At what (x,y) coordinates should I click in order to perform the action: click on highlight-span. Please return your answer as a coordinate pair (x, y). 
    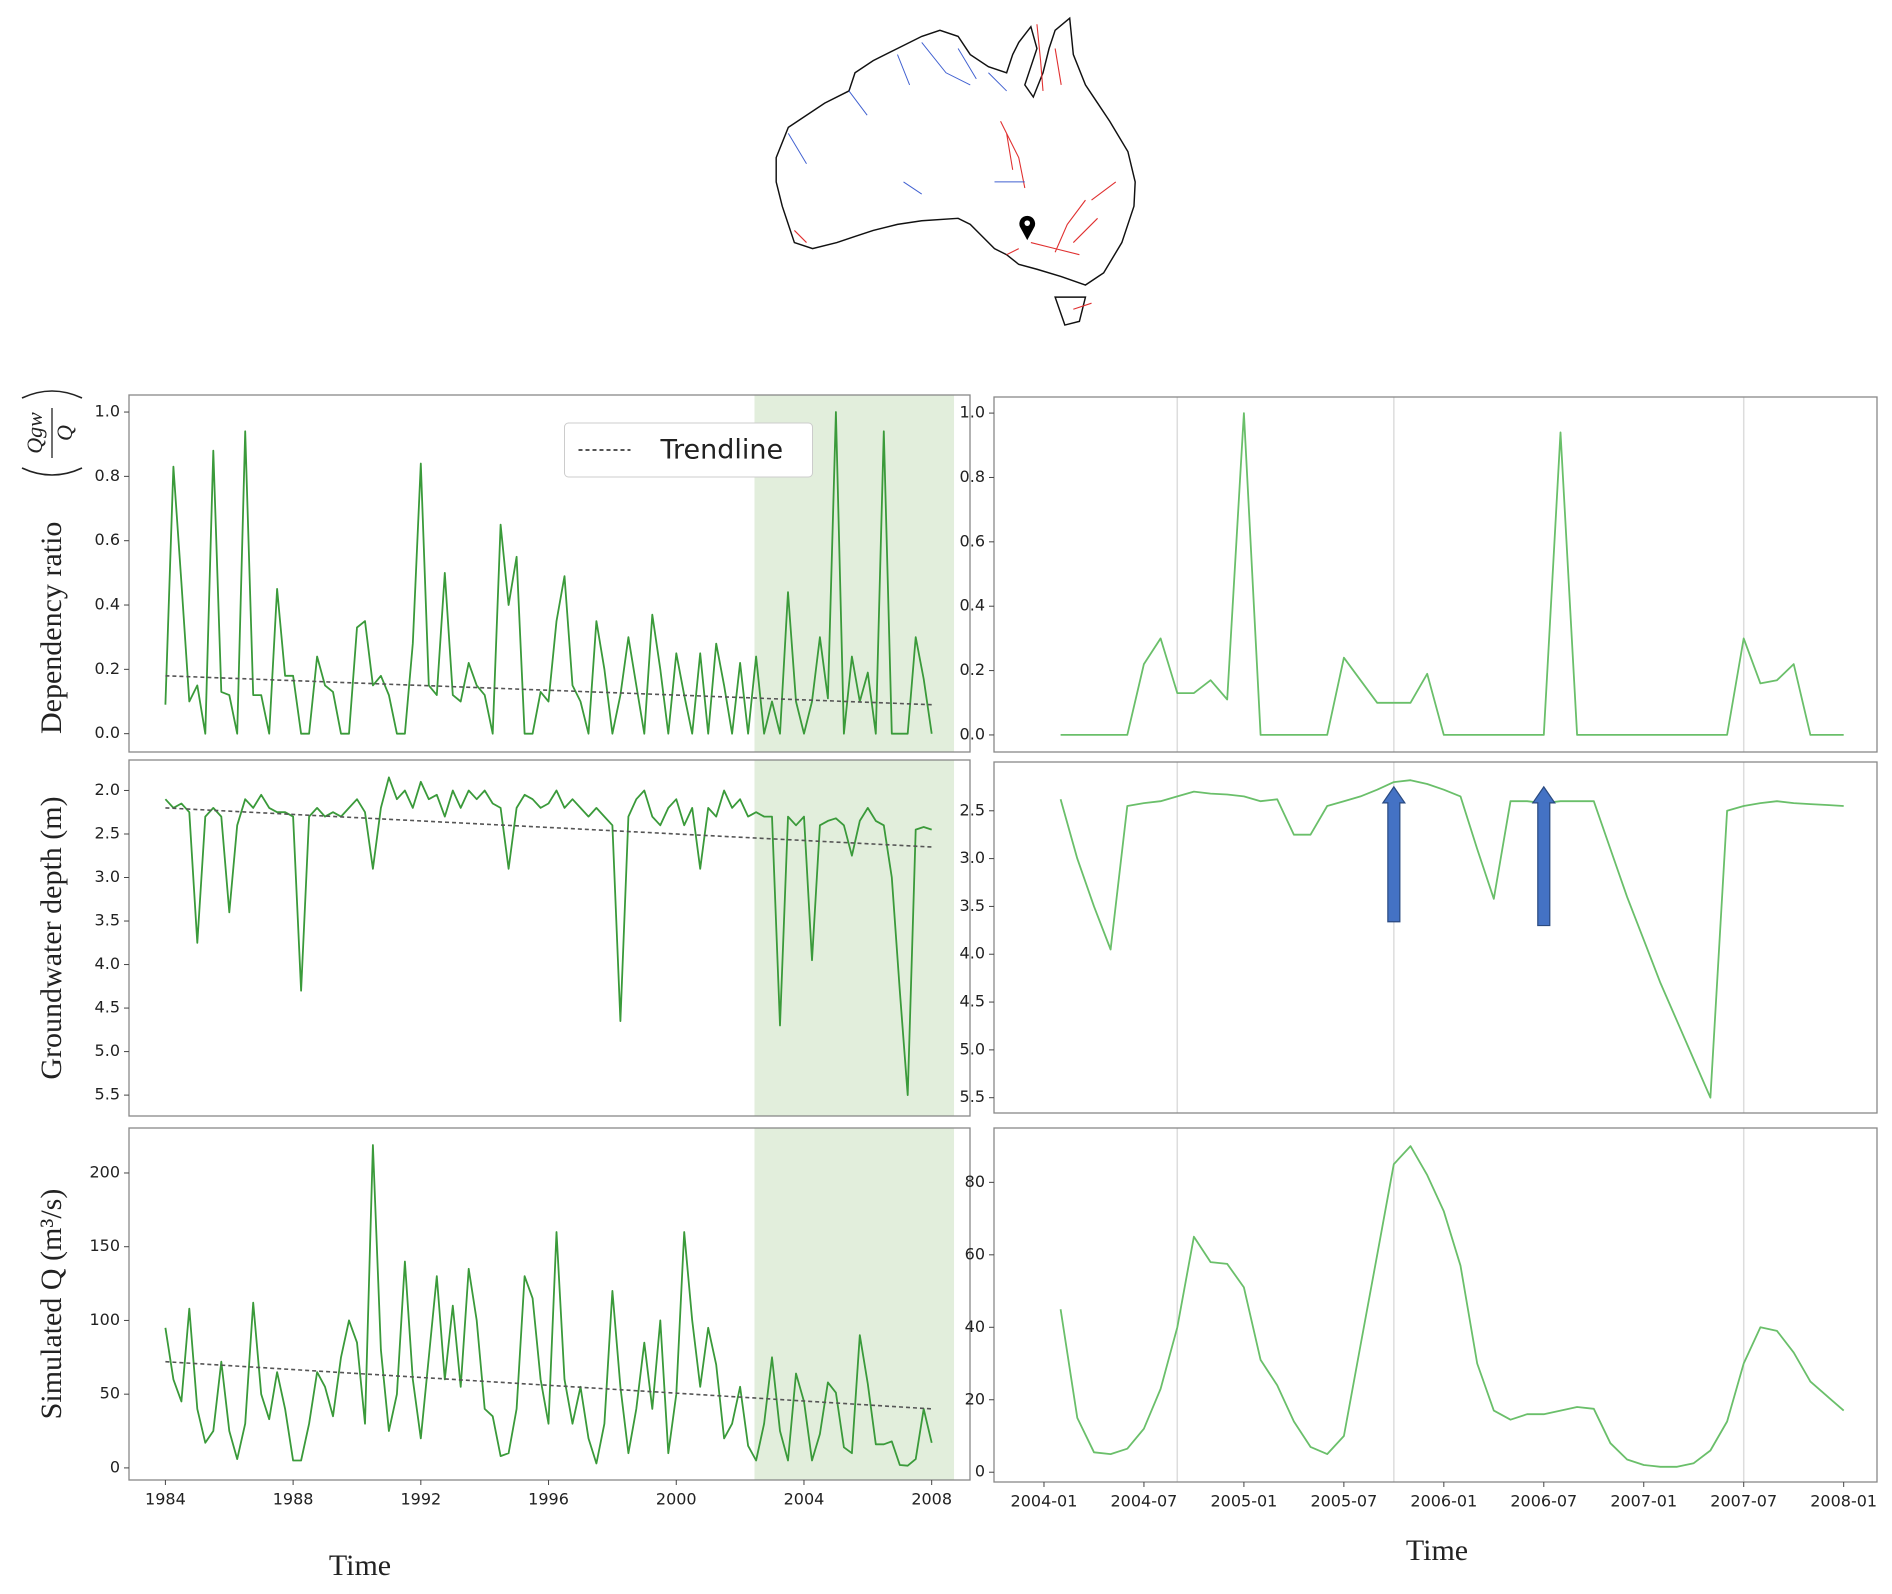
    Looking at the image, I should click on (854, 938).